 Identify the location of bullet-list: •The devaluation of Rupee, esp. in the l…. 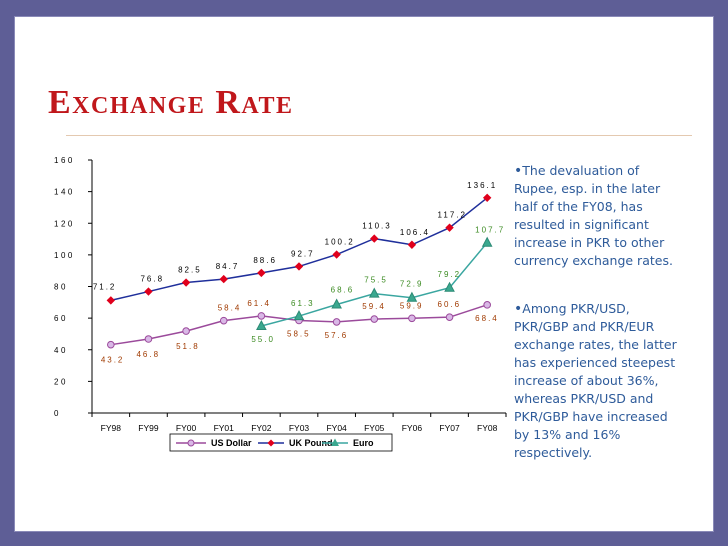
(599, 312).